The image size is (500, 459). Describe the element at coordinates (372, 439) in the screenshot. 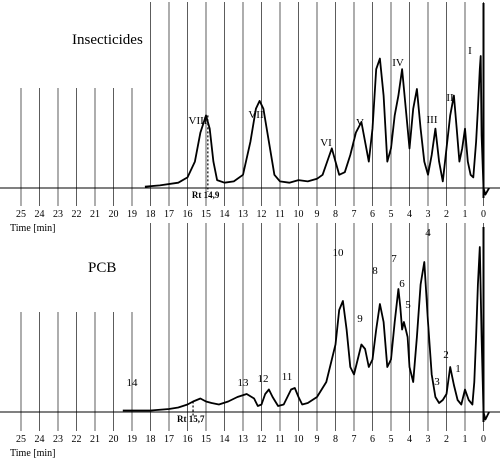

I see `pcb-tick-label: 6` at that location.